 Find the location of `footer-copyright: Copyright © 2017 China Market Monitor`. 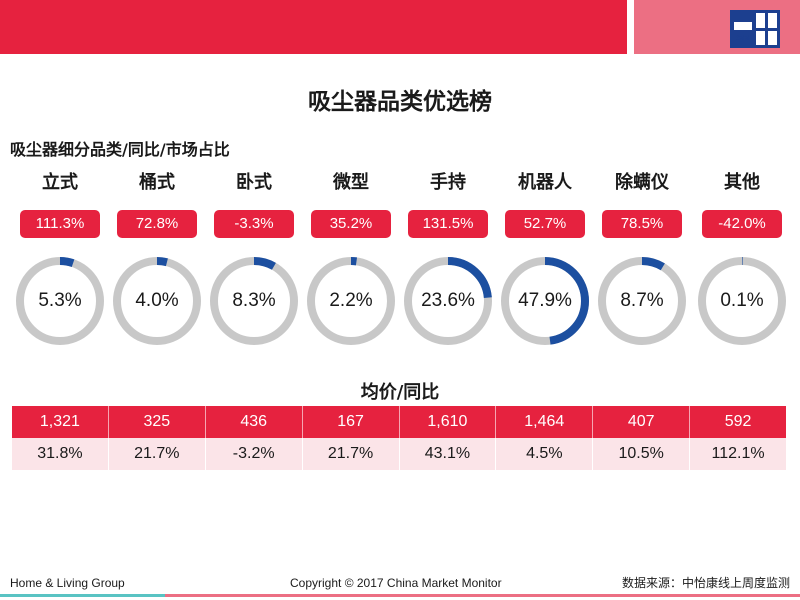

footer-copyright: Copyright © 2017 China Market Monitor is located at coordinates (396, 583).